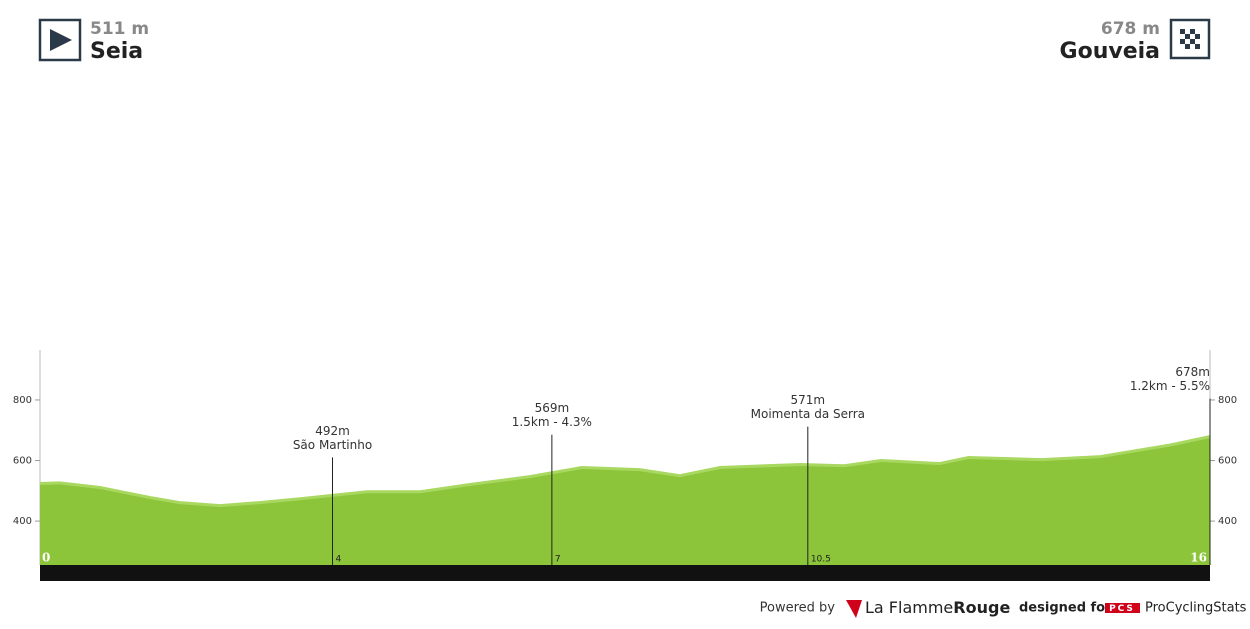 This screenshot has height=629, width=1250. I want to click on marker-label: Moimenta da Serra, so click(808, 414).